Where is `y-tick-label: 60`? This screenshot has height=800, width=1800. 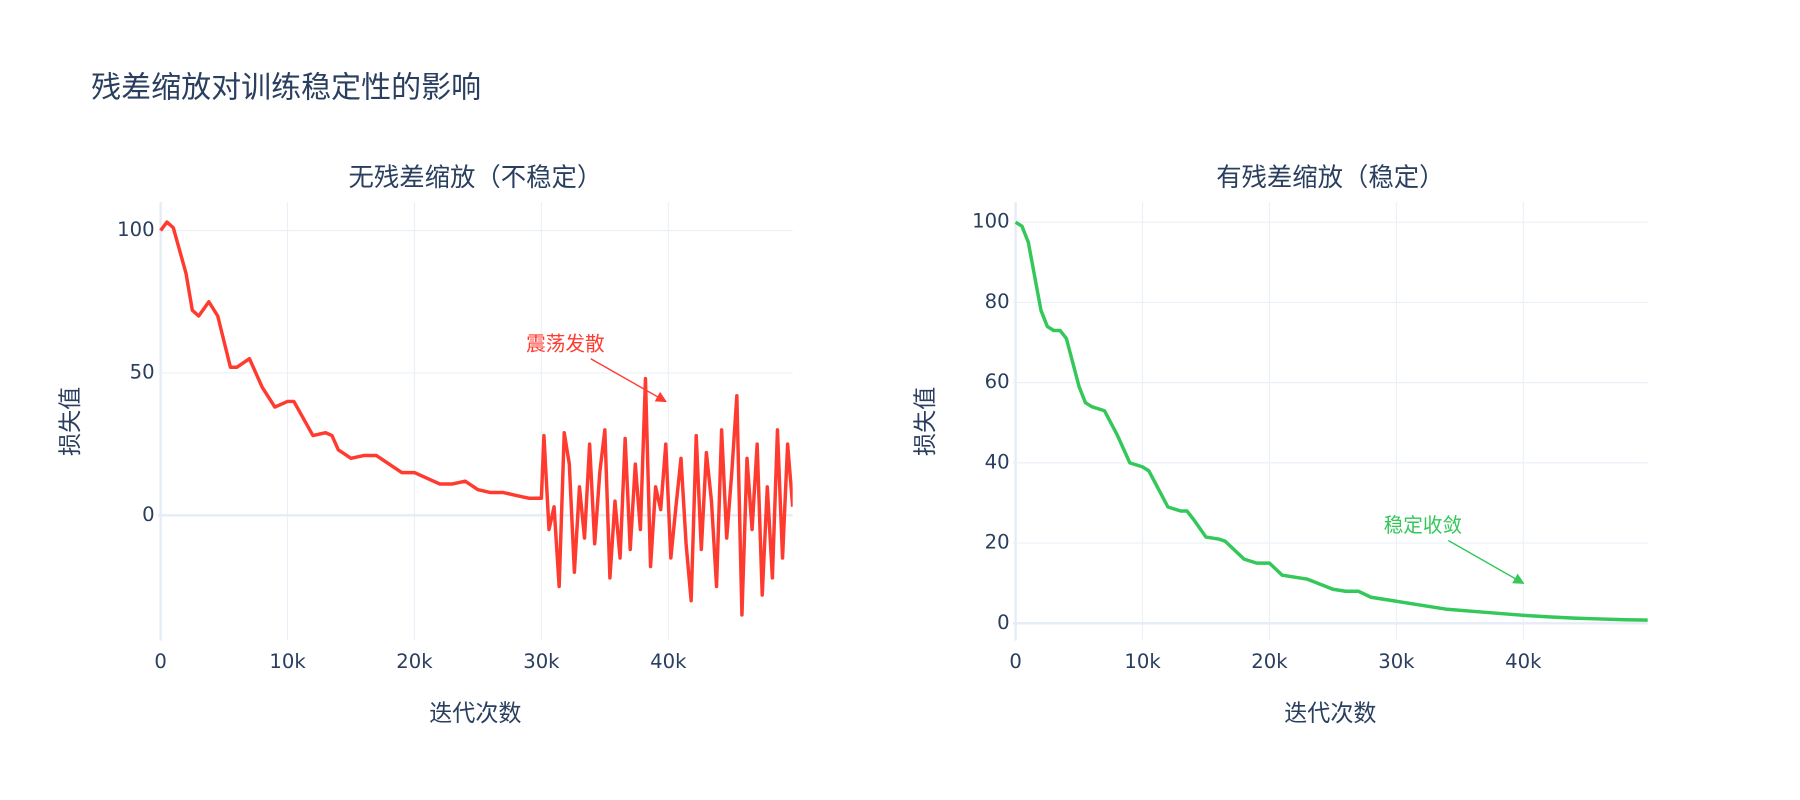 y-tick-label: 60 is located at coordinates (997, 381).